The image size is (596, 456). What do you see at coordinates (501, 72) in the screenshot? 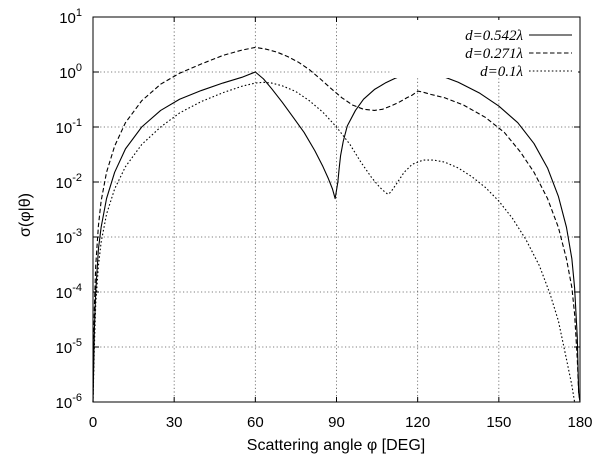
I see `legend-label: d=0.1λ` at bounding box center [501, 72].